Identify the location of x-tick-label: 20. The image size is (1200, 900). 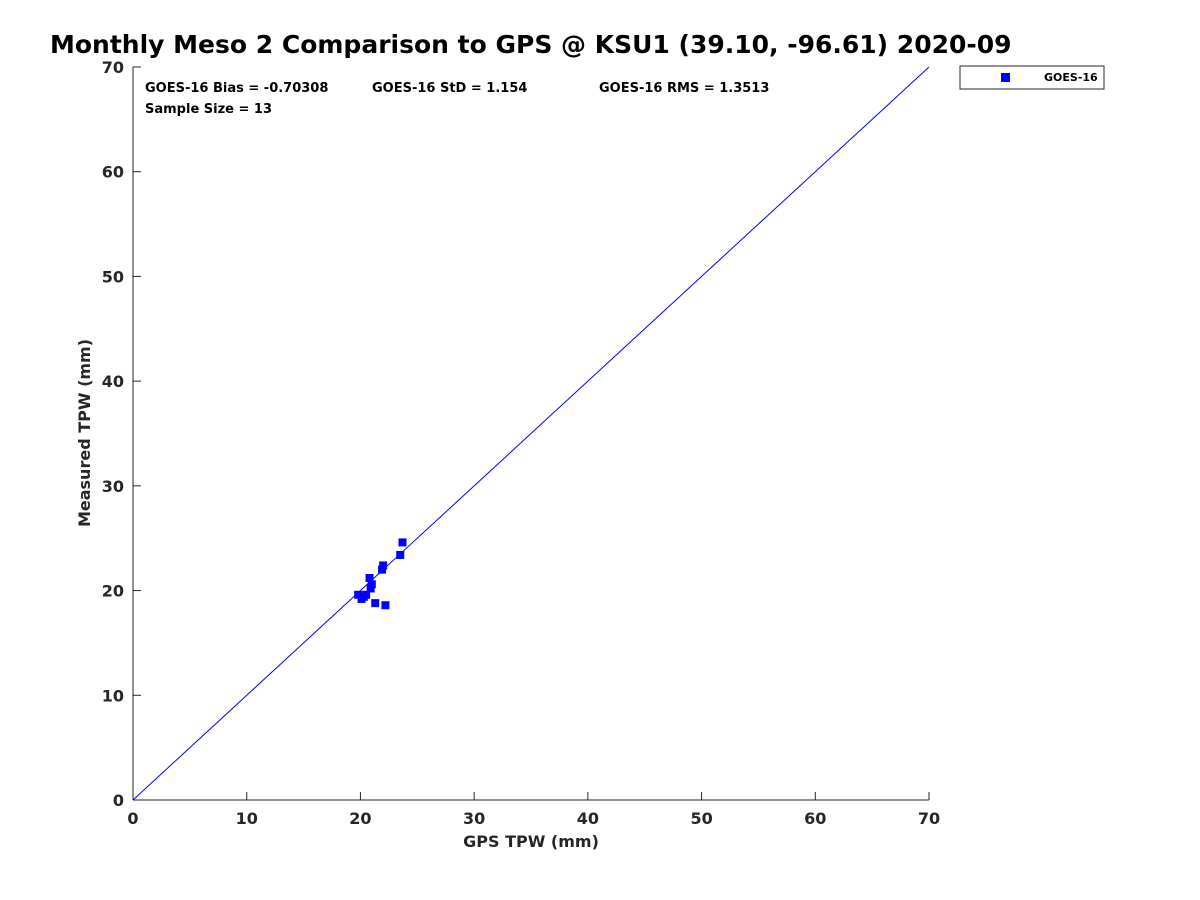
(360, 818).